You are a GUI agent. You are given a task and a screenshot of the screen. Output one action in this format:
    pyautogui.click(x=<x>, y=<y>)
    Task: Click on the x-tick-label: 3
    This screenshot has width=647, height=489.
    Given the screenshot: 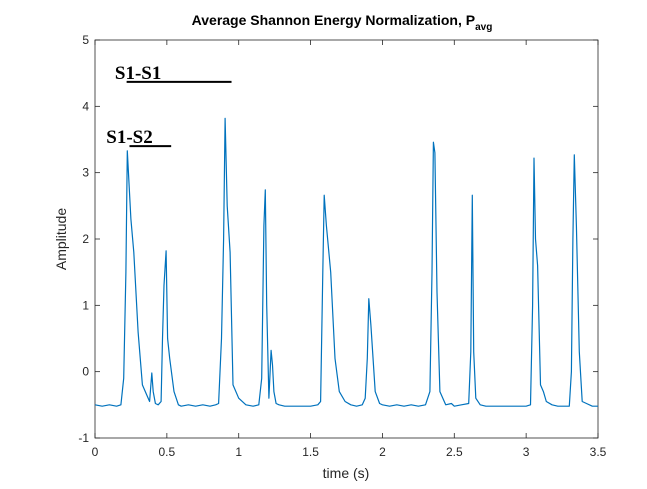 What is the action you would take?
    pyautogui.click(x=526, y=452)
    